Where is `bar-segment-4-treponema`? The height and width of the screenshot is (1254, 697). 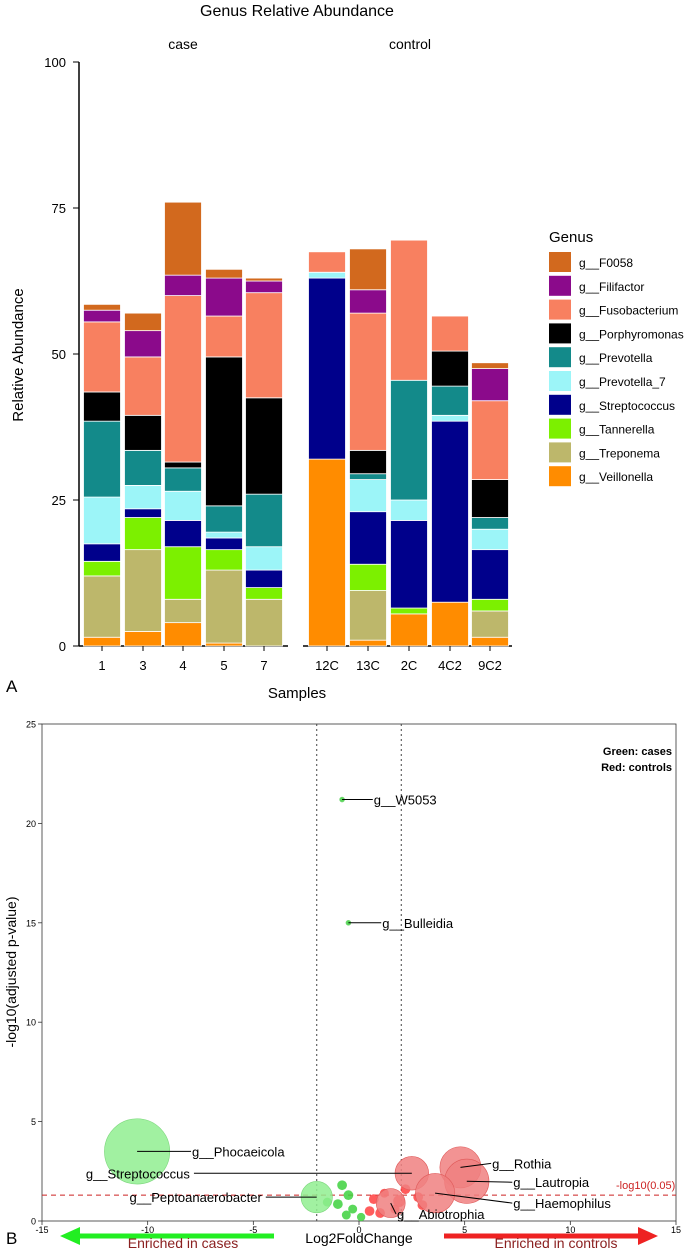
bar-segment-4-treponema is located at coordinates (183, 611).